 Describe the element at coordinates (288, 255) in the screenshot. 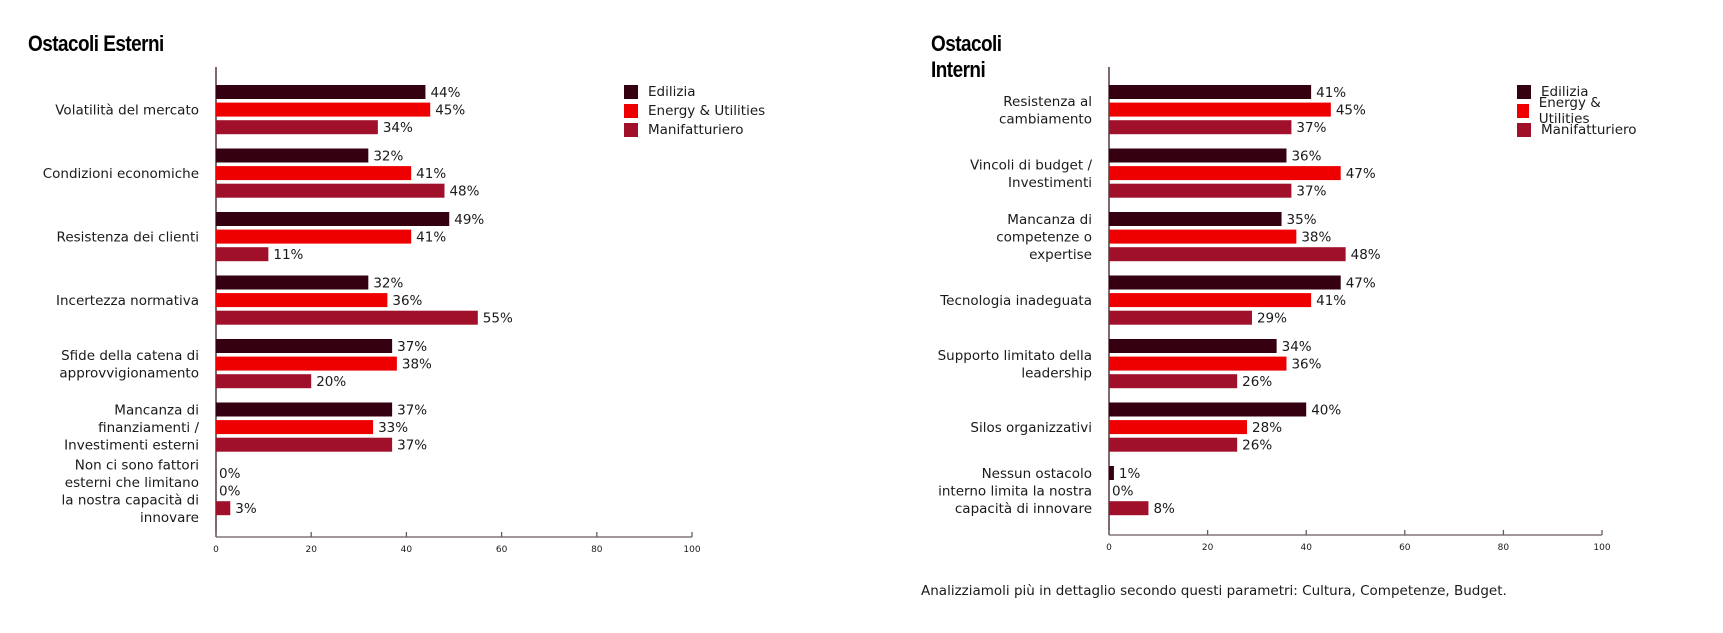

I see `data-label: 11%` at that location.